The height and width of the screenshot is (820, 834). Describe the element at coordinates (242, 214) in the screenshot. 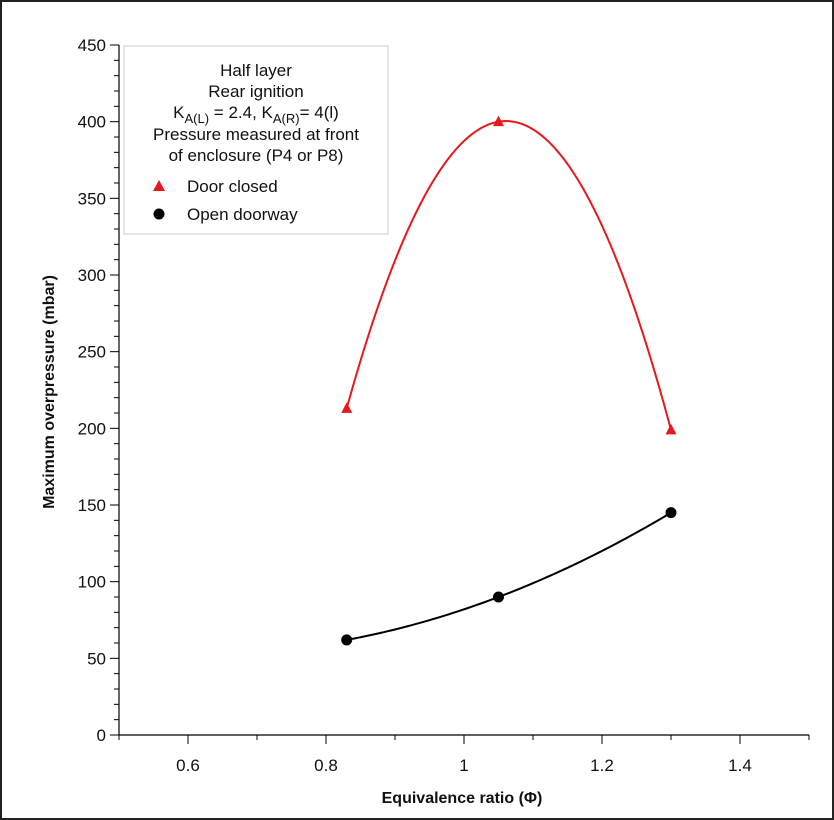

I see `legend-open-doorway-label: Open doorway` at that location.